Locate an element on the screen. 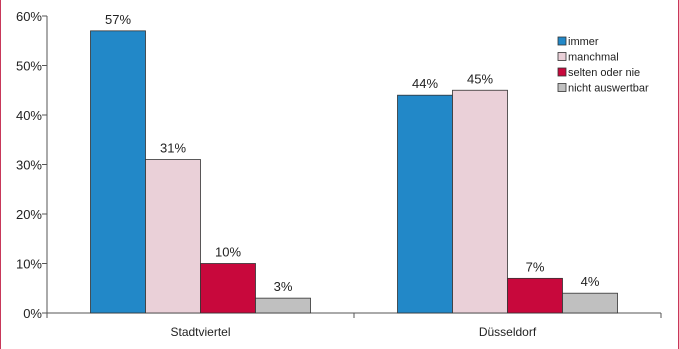  y-tick-label: 30% is located at coordinates (29, 165).